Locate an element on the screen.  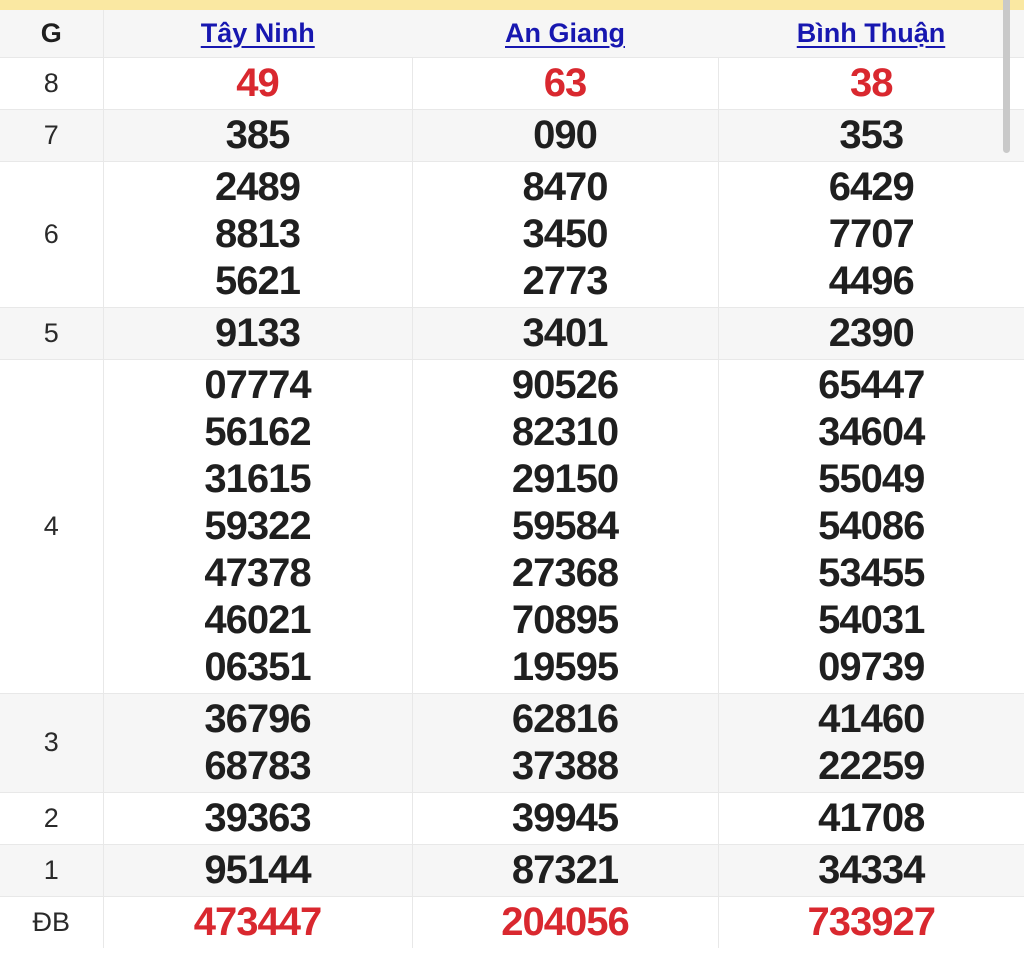
prize-number: 49 is located at coordinates (258, 82).